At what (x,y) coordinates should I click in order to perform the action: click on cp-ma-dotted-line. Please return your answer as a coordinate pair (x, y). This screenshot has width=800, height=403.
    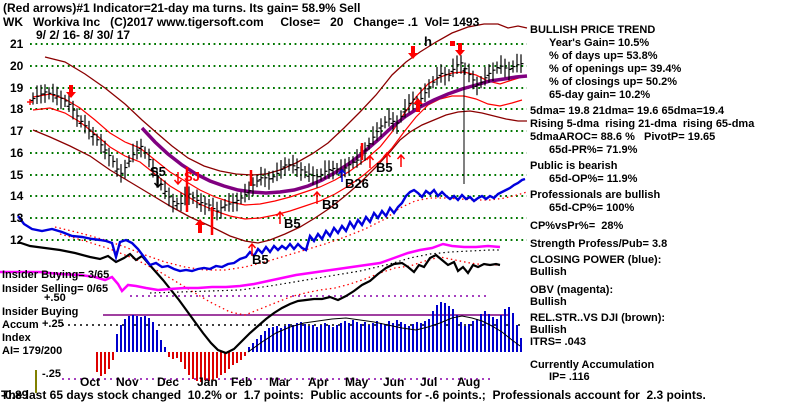
    Looking at the image, I should click on (291, 231).